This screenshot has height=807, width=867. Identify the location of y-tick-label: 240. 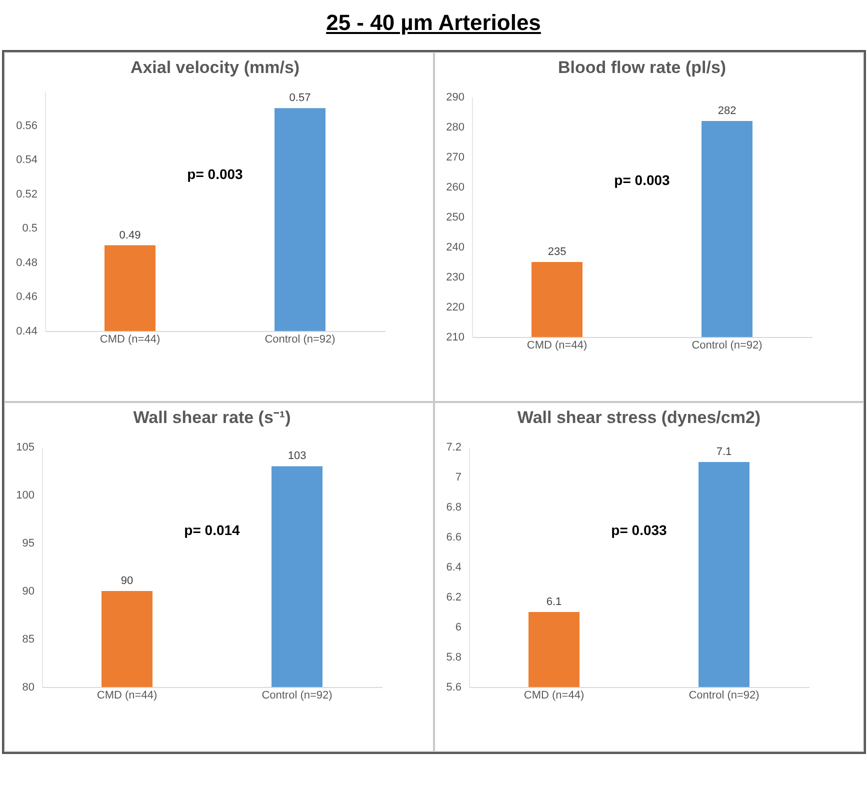
(455, 248).